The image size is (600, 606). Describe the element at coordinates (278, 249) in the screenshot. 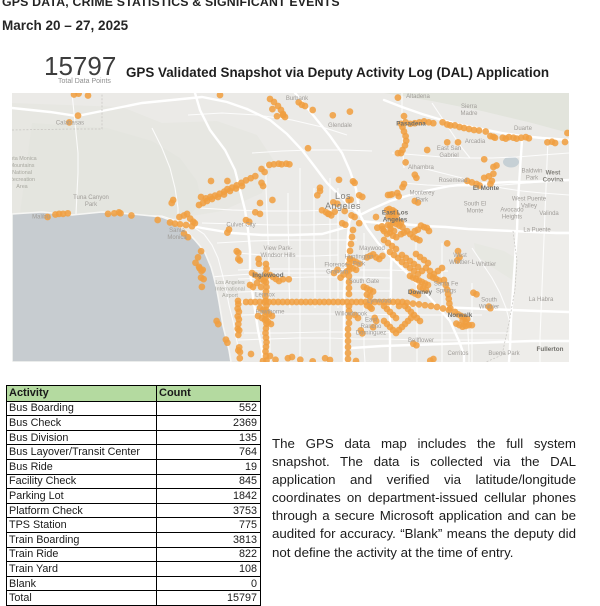

I see `svg-text: View Park-` at that location.